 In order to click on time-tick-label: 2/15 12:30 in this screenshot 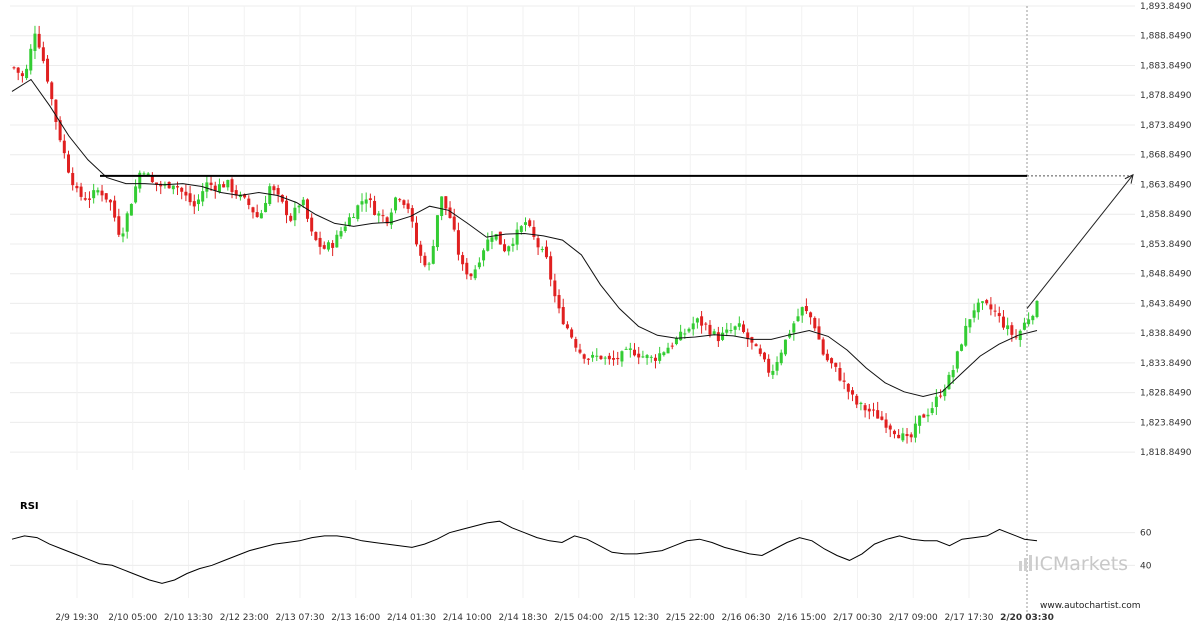, I will do `click(634, 618)`.